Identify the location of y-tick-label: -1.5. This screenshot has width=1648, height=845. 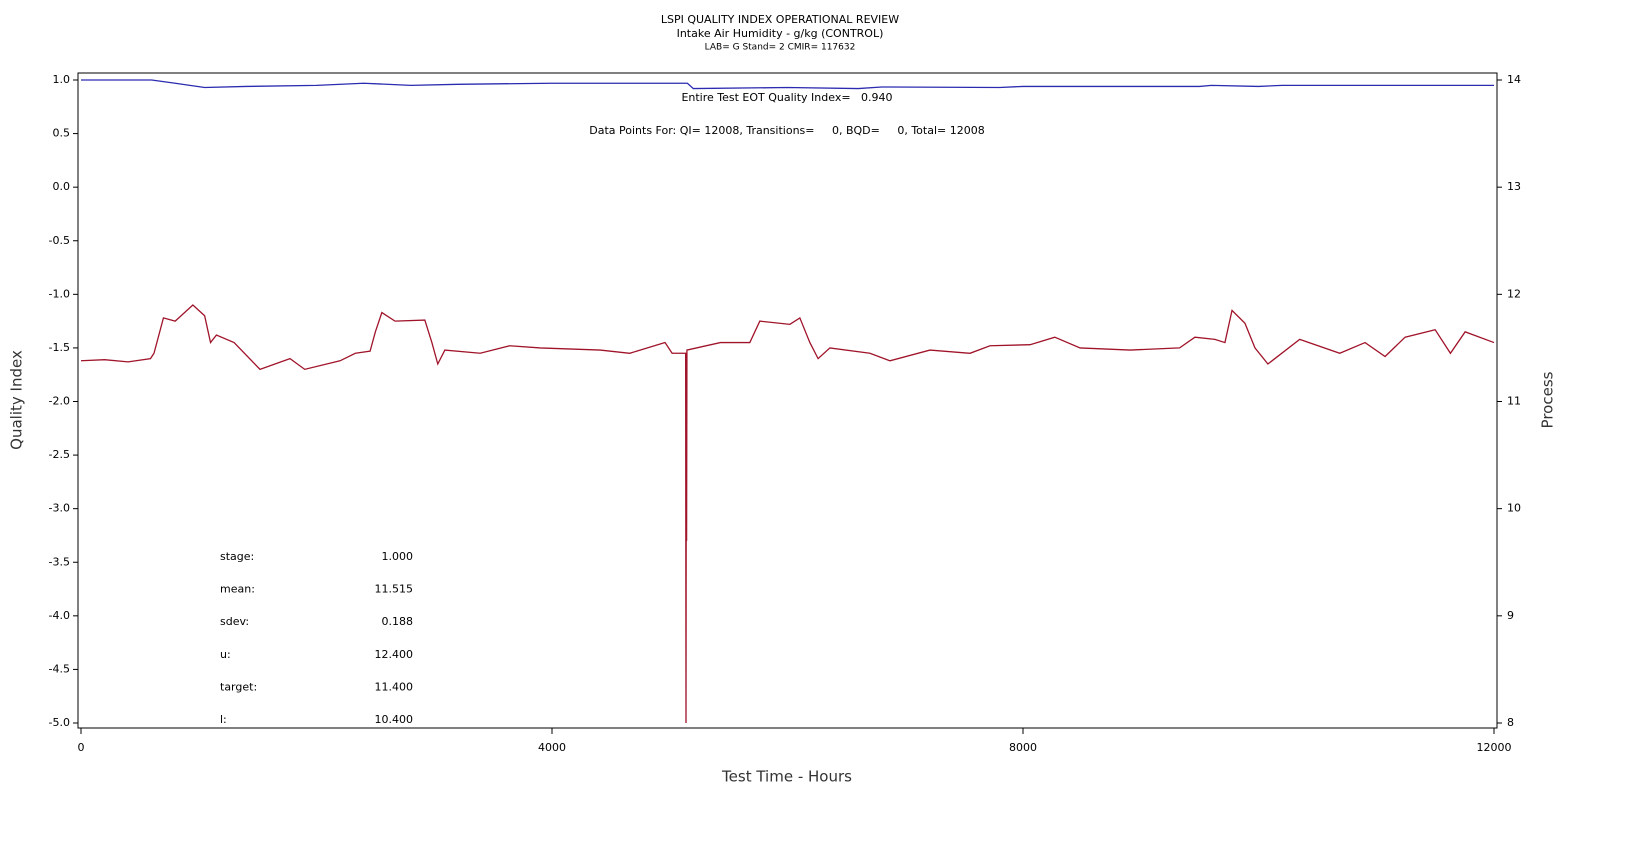
(59, 347).